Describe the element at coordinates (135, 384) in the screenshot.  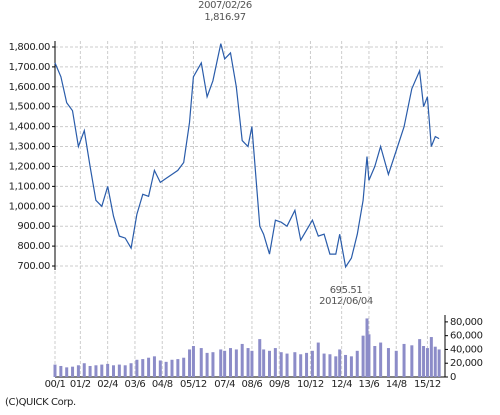
I see `x-tick-label: 03/6` at that location.